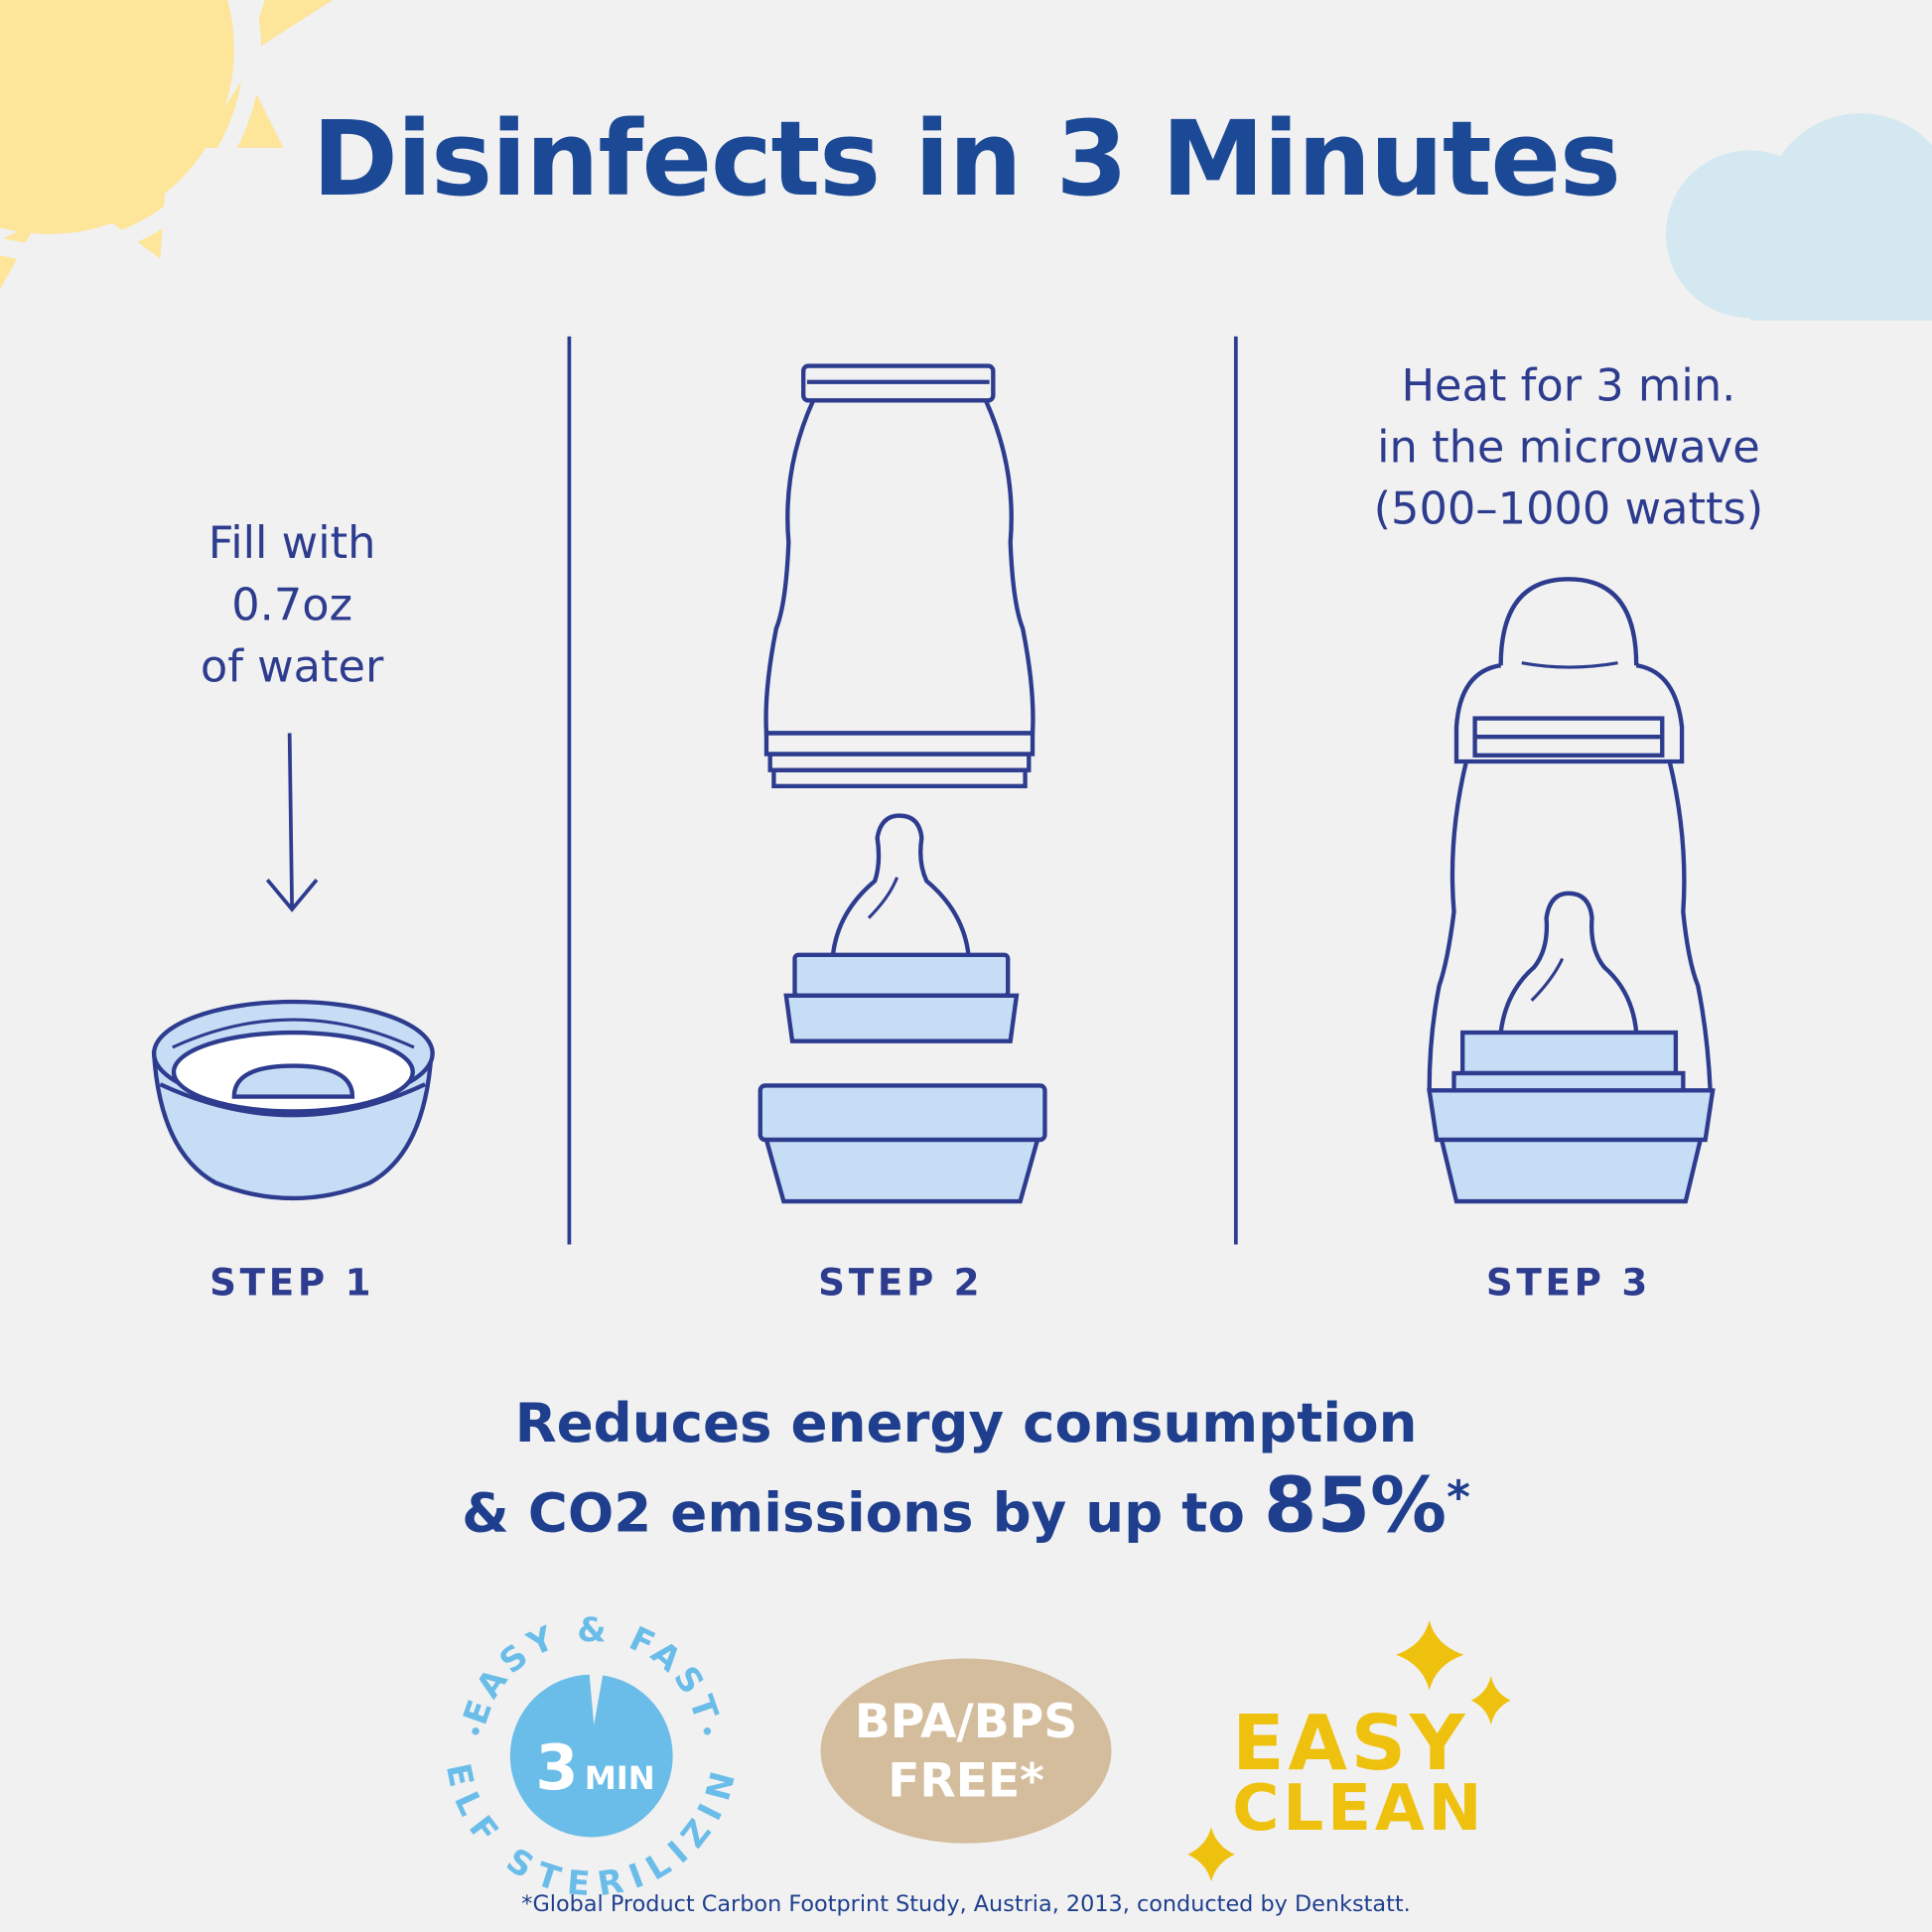 This screenshot has width=1932, height=1932. What do you see at coordinates (966, 1780) in the screenshot?
I see `badge-line: FREE*` at bounding box center [966, 1780].